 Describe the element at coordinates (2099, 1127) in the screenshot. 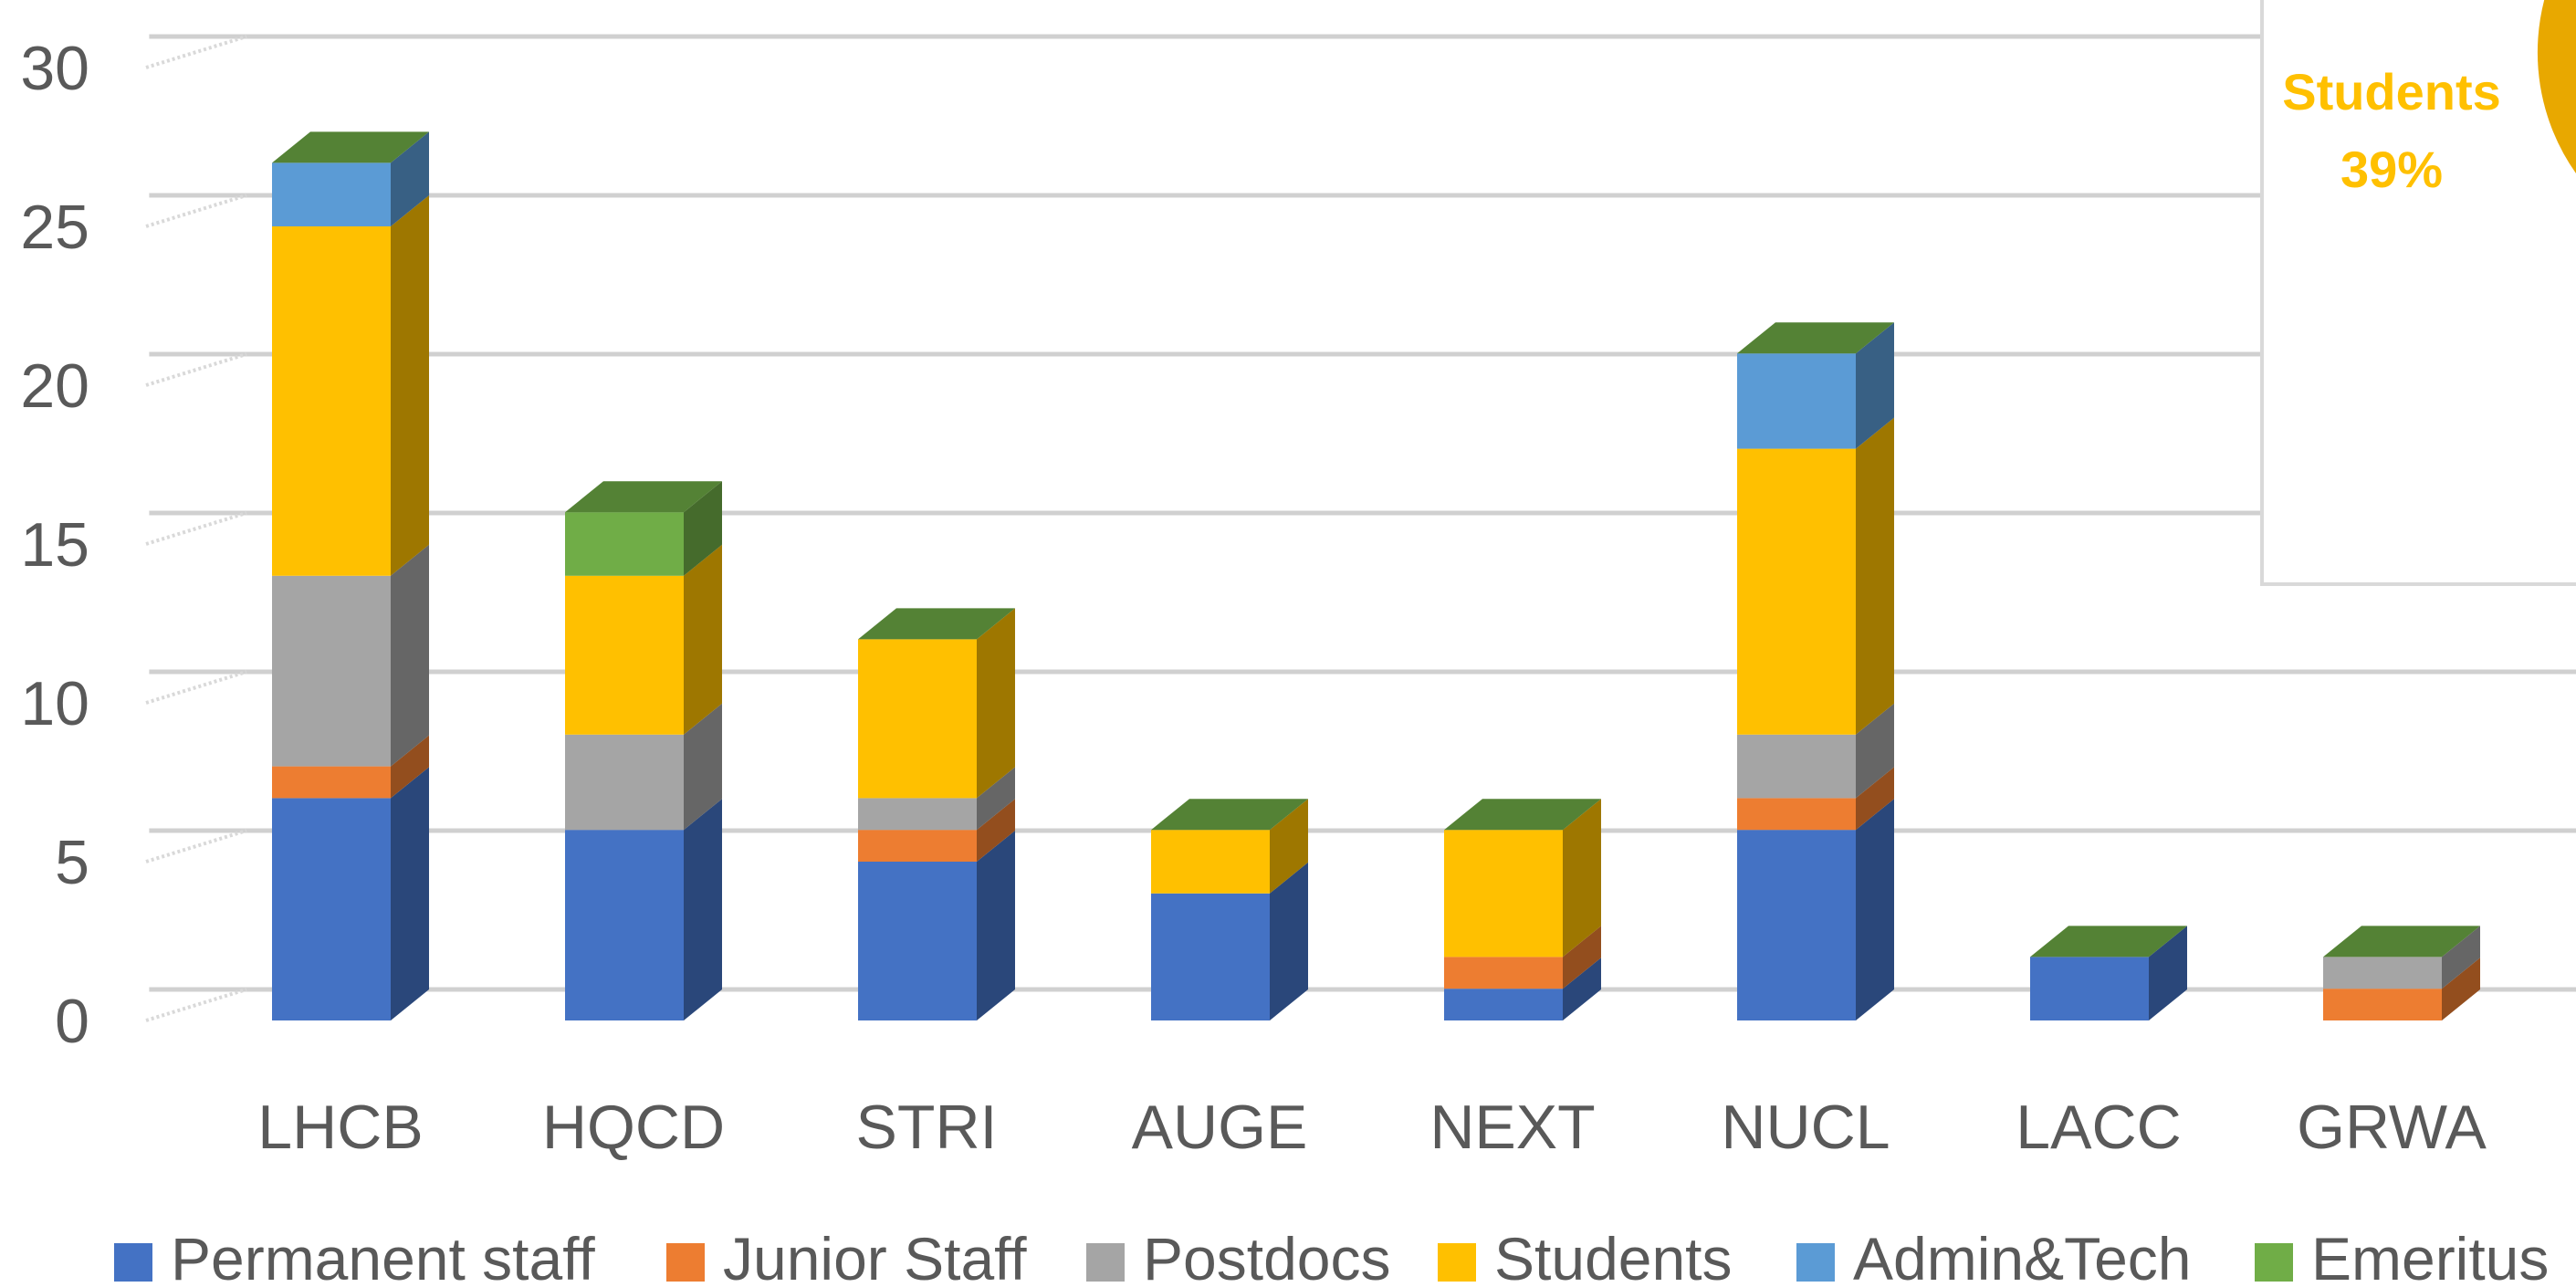

I see `x-category-label: LACC` at that location.